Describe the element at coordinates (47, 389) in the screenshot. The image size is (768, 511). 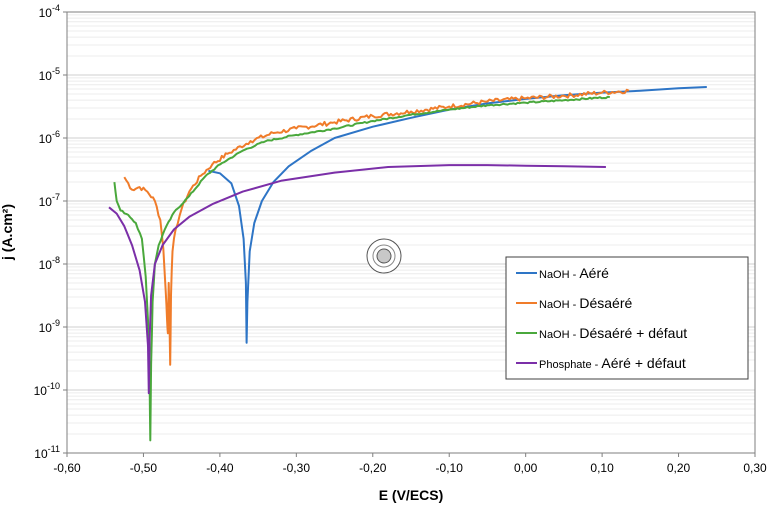
I see `y-tick-label: 10⁻¹⁰` at that location.